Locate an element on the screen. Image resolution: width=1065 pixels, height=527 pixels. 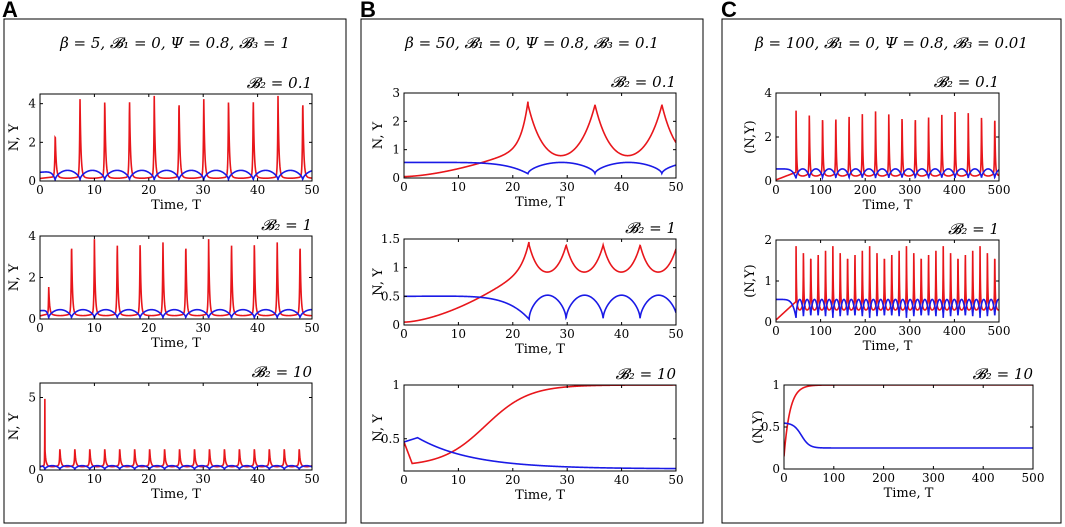
panel-condition: β = 50, 𝓑₁ = 0, Ψ = 0.8, 𝓑₃ = 0.1 is located at coordinates (531, 43).